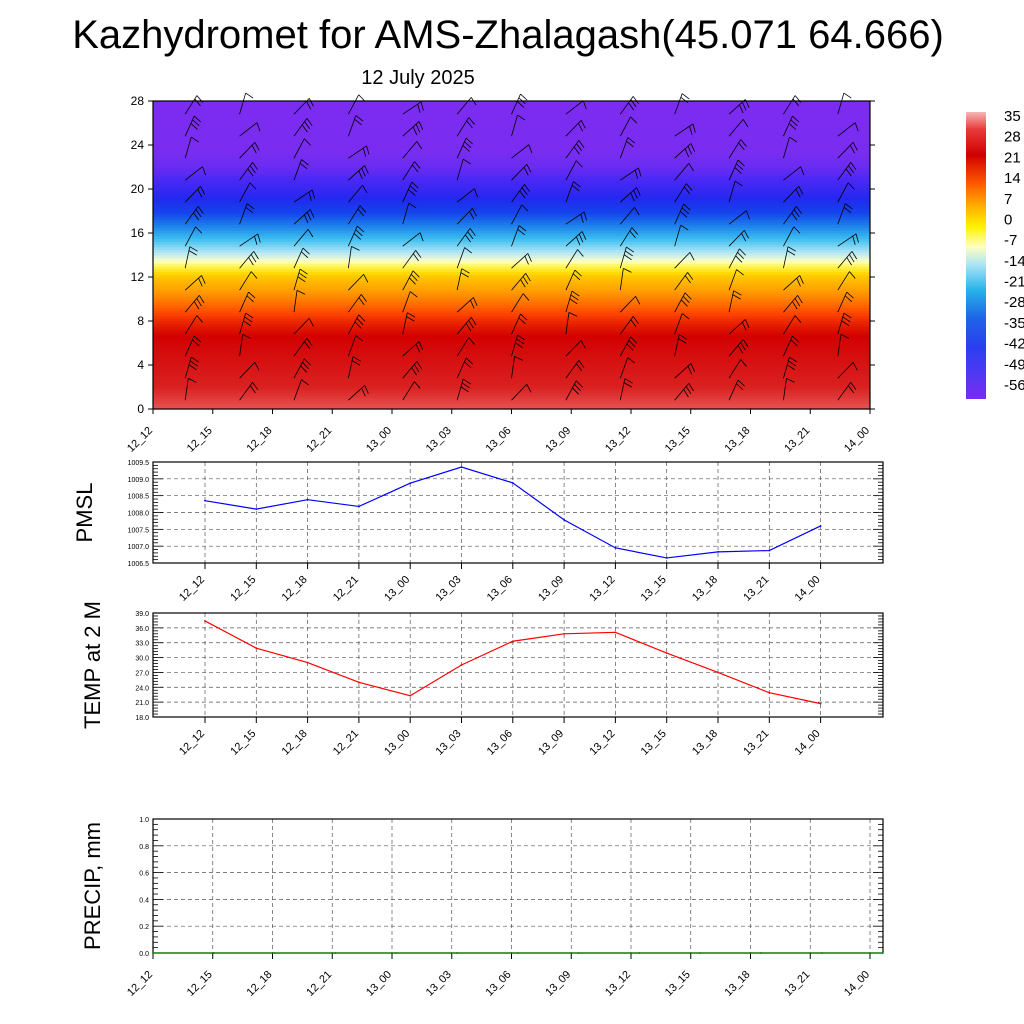 The image size is (1024, 1024). I want to click on ytick-label: 1008.0, so click(139, 514).